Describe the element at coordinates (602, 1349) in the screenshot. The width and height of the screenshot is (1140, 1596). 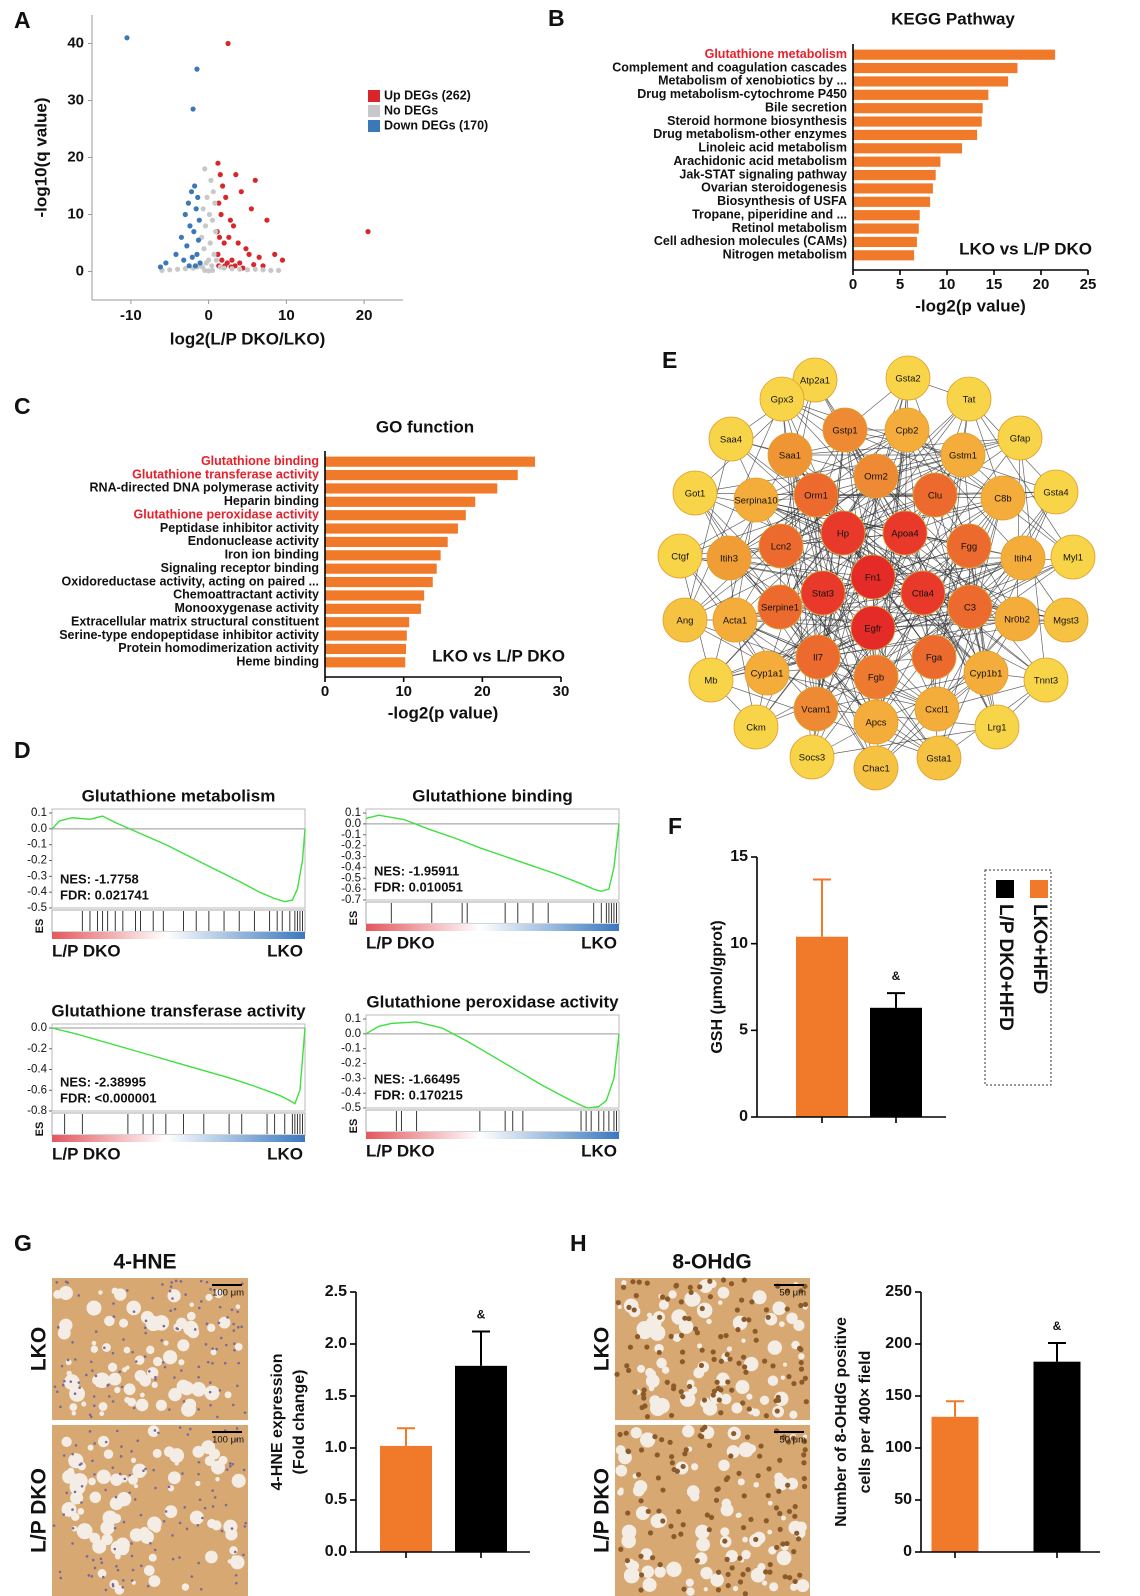
I see `row-label: LKO` at that location.